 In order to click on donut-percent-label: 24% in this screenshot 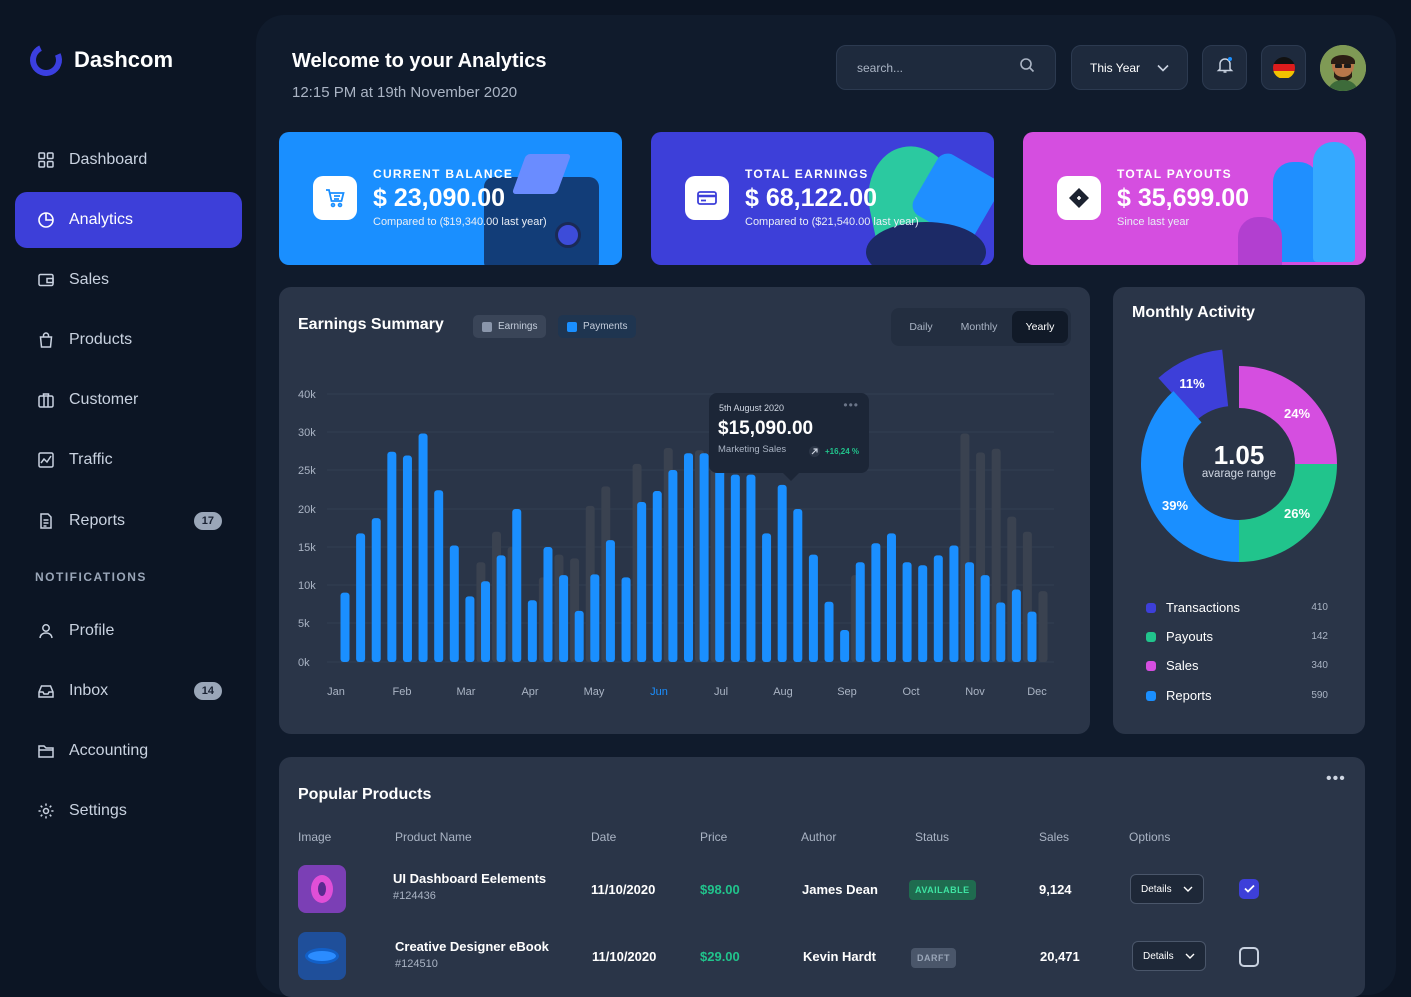, I will do `click(1297, 413)`.